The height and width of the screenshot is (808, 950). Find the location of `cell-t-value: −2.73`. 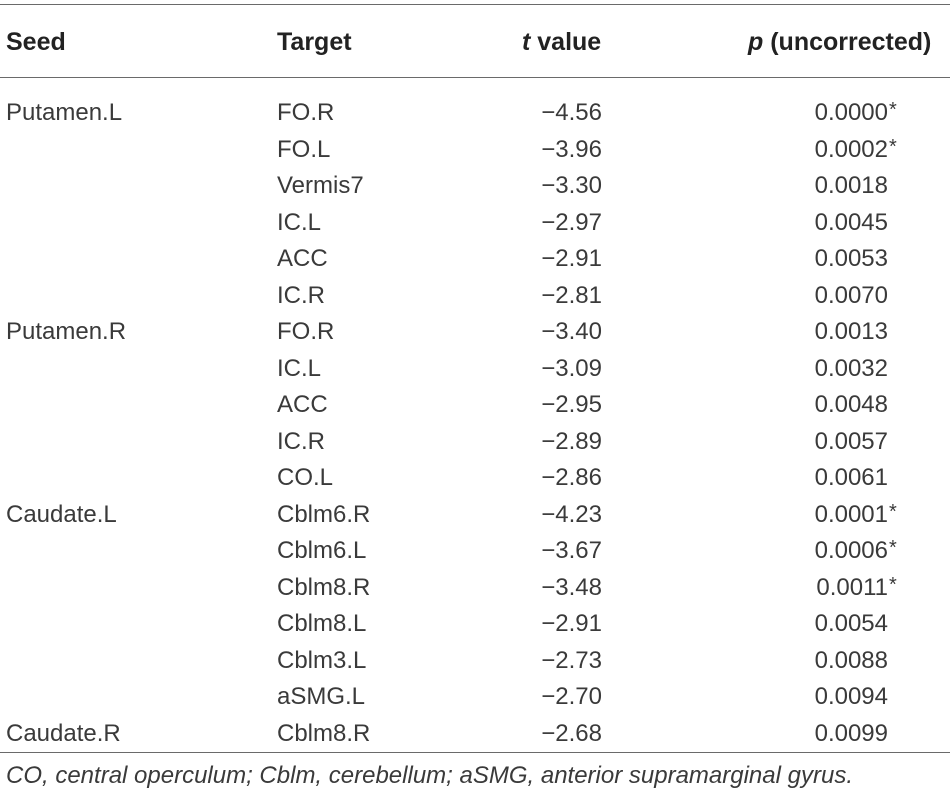

cell-t-value: −2.73 is located at coordinates (571, 660).